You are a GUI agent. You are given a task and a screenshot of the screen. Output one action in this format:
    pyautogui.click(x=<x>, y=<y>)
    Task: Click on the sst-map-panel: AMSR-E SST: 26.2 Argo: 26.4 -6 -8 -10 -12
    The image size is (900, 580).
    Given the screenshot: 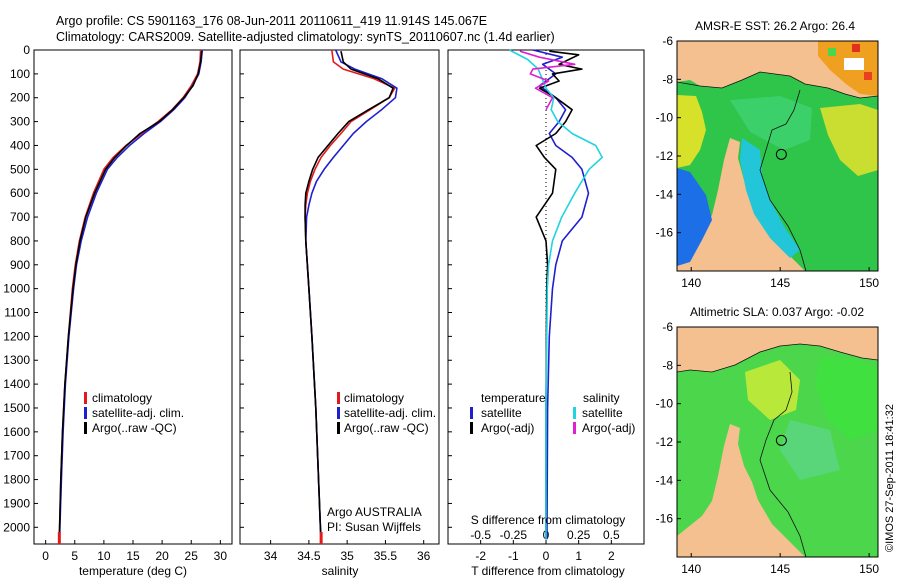 What is the action you would take?
    pyautogui.click(x=768, y=154)
    